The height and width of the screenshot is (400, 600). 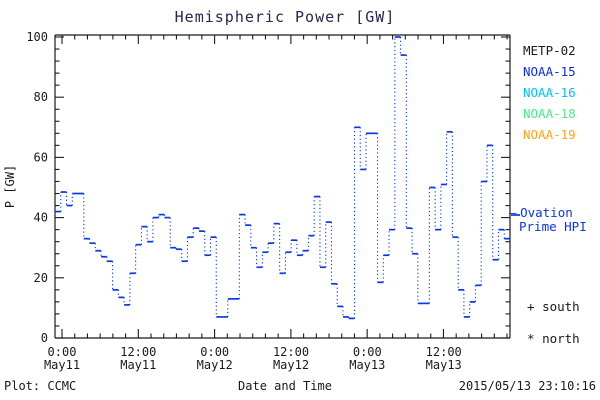 What do you see at coordinates (531, 306) in the screenshot?
I see `plus-marker-icon: +` at bounding box center [531, 306].